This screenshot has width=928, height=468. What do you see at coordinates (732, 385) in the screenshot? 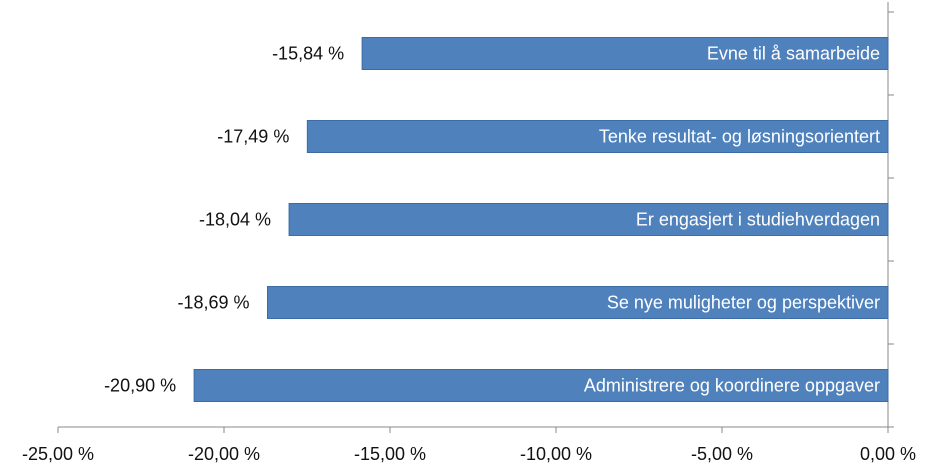
I see `category-label: Administrere og koordinere oppgaver` at bounding box center [732, 385].